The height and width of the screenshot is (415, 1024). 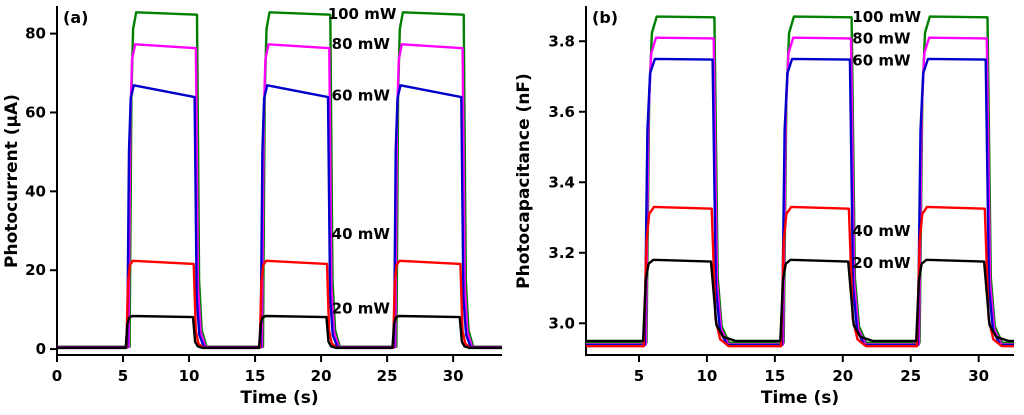 What do you see at coordinates (35, 112) in the screenshot?
I see `y-tick-label: 60` at bounding box center [35, 112].